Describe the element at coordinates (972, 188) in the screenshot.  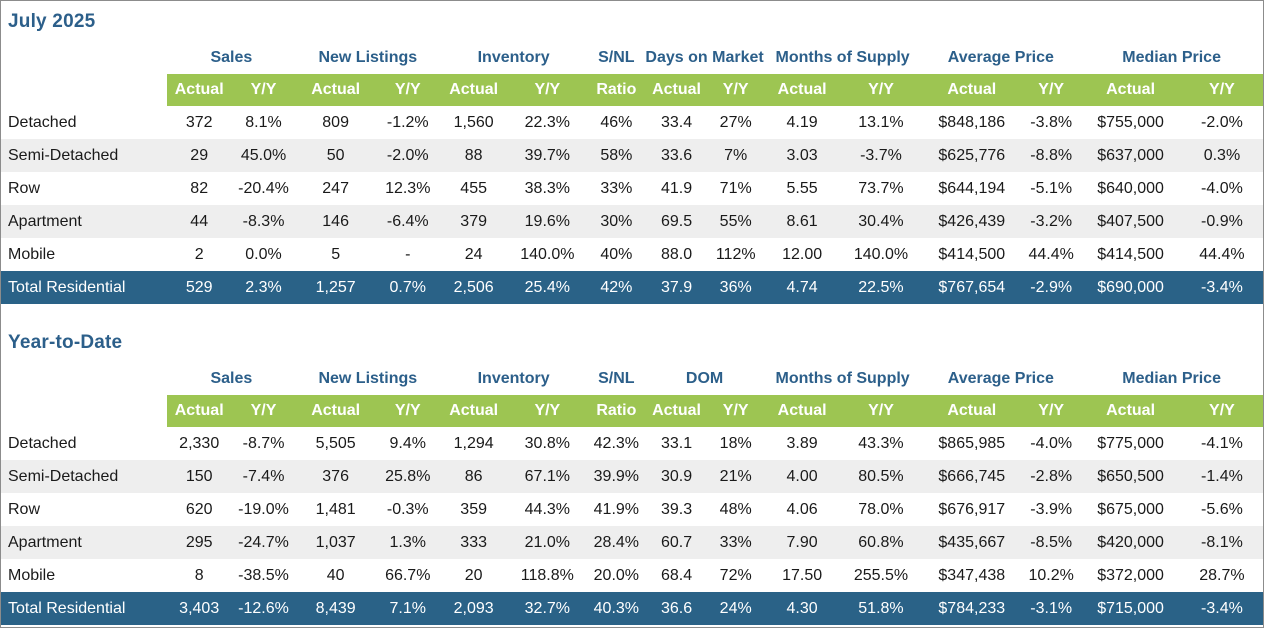
I see `monthly-cell: $644,194` at that location.